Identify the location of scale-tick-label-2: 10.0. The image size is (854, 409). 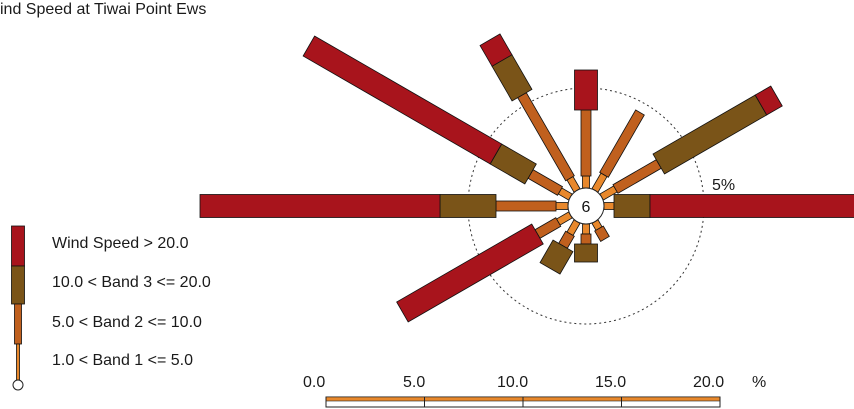
(513, 382).